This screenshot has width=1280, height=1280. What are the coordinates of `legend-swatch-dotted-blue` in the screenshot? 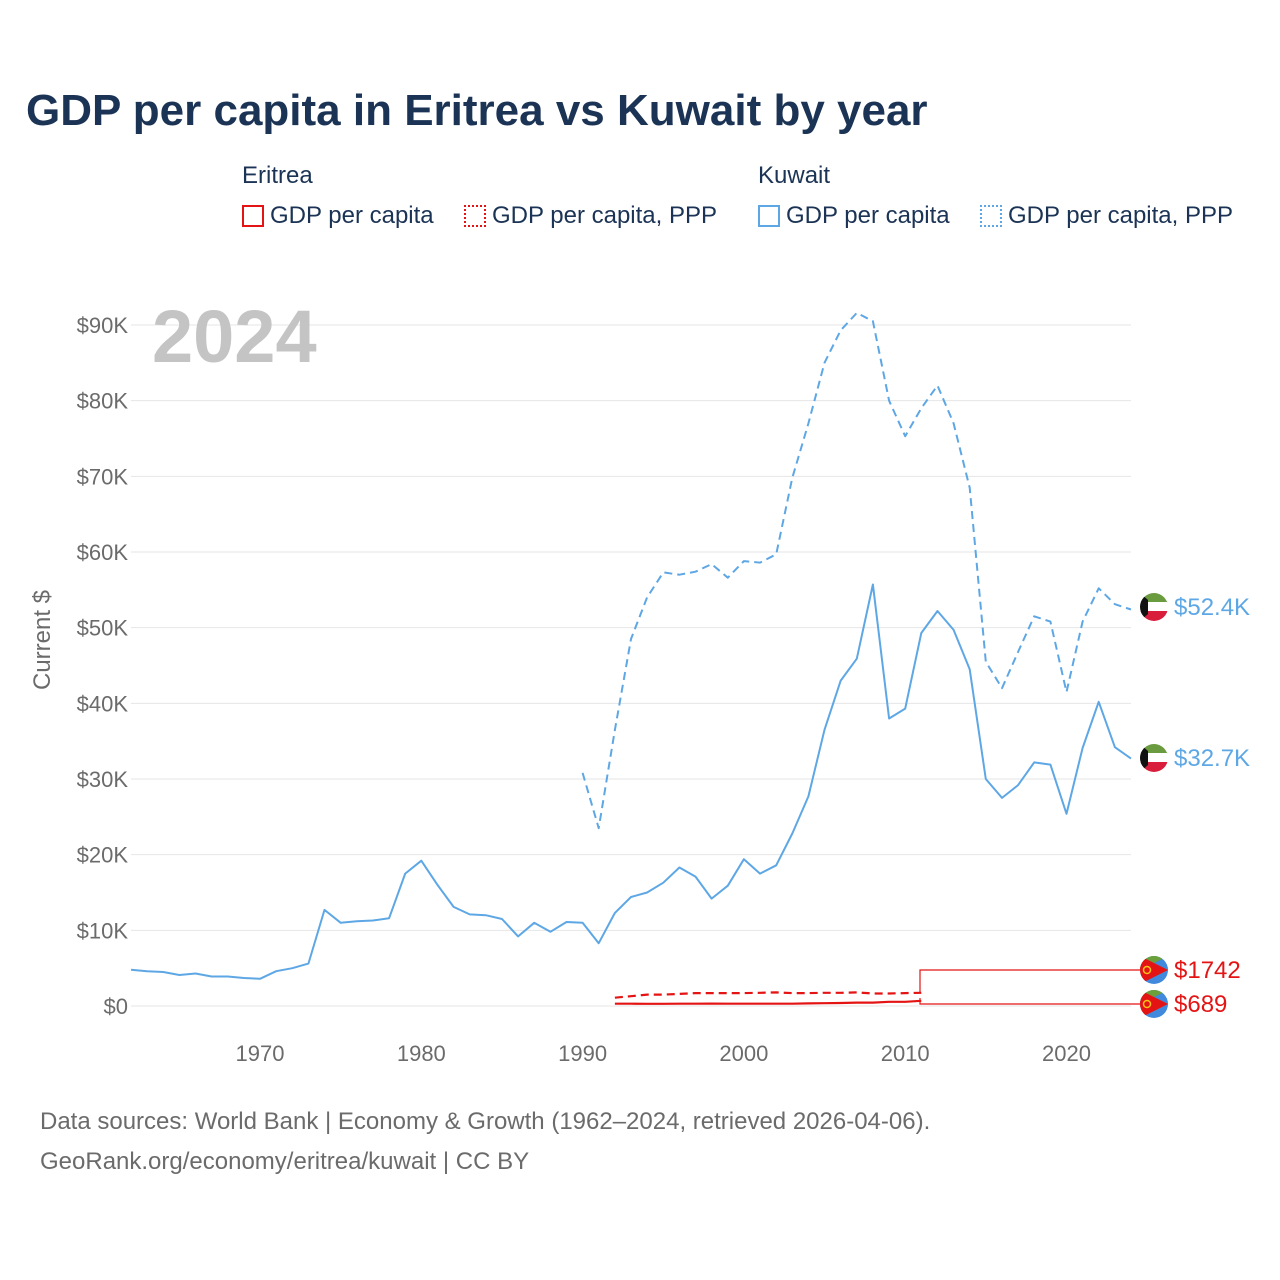 It's located at (991, 216).